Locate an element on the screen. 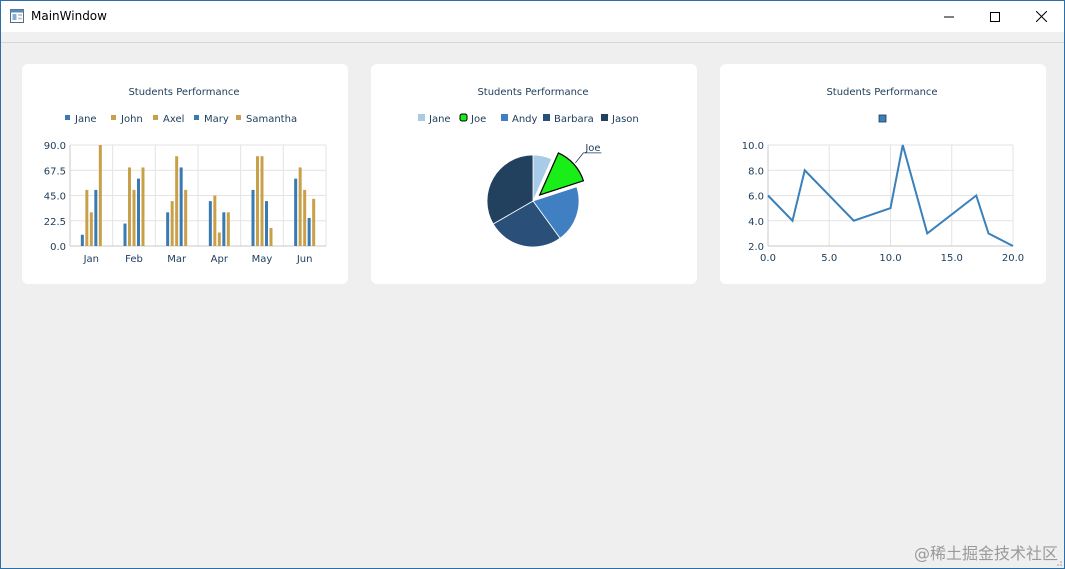 Image resolution: width=1065 pixels, height=569 pixels. x-tick-label: 20.0 is located at coordinates (1013, 258).